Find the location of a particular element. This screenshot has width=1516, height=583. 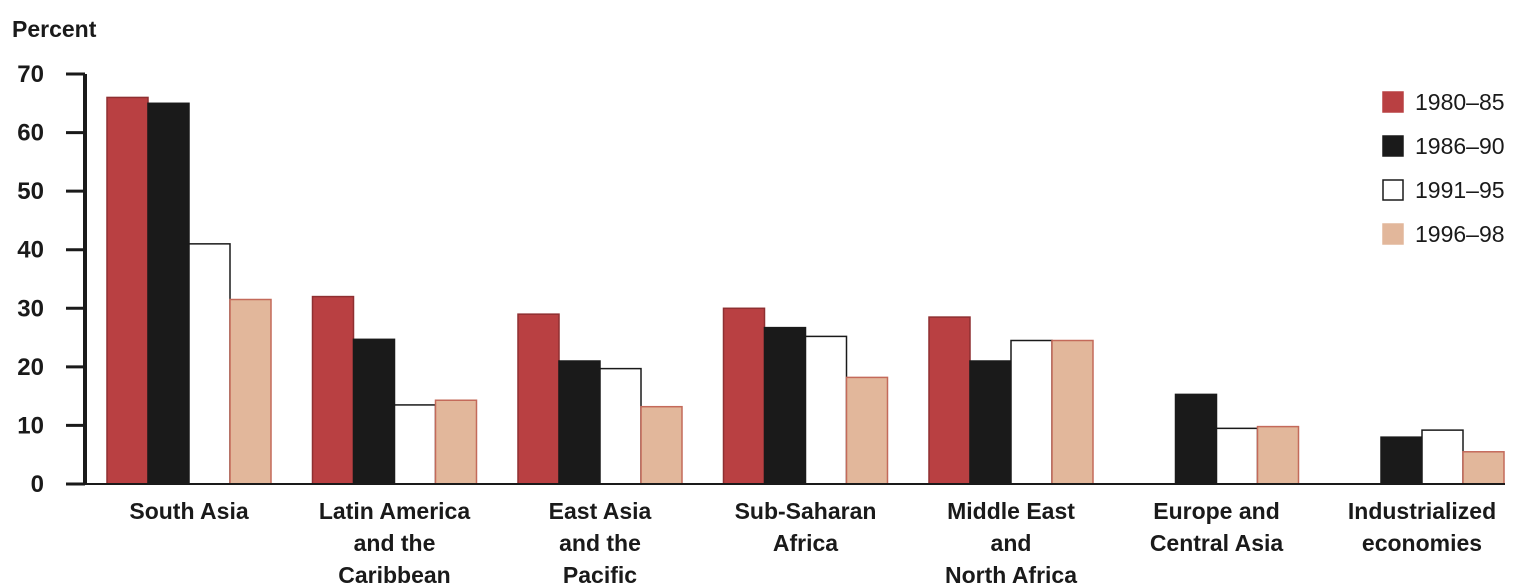

category-label: South Asia is located at coordinates (188, 511).